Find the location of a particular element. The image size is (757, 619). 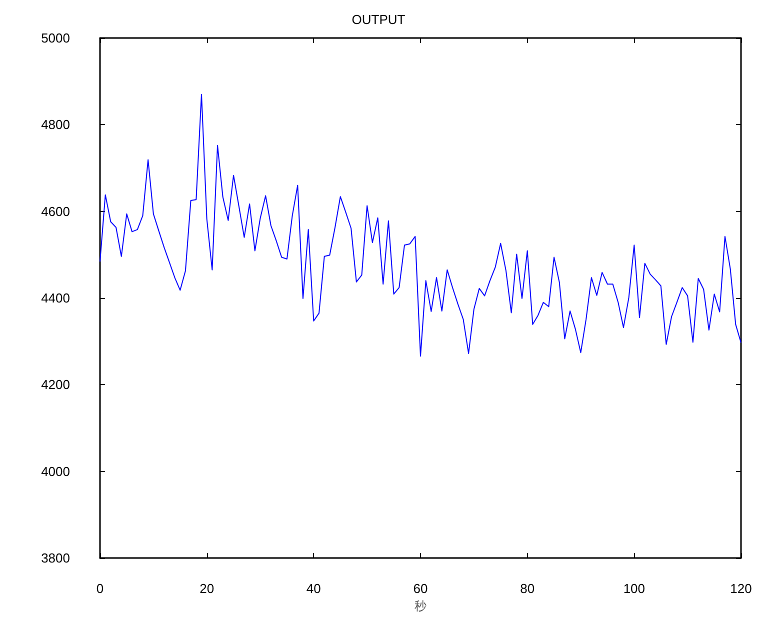

x-tick-label: 40 is located at coordinates (313, 588).